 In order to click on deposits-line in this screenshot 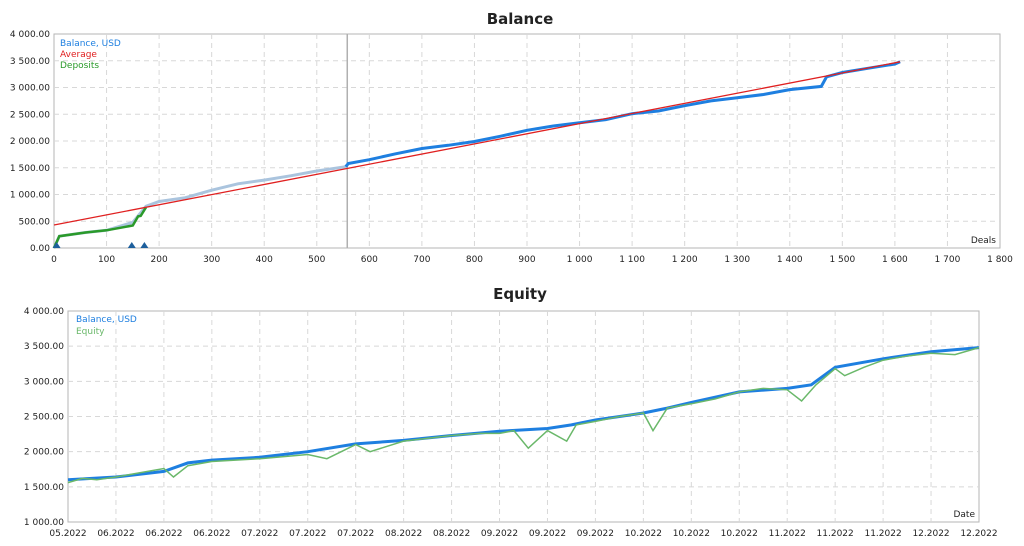, I will do `click(100, 227)`.